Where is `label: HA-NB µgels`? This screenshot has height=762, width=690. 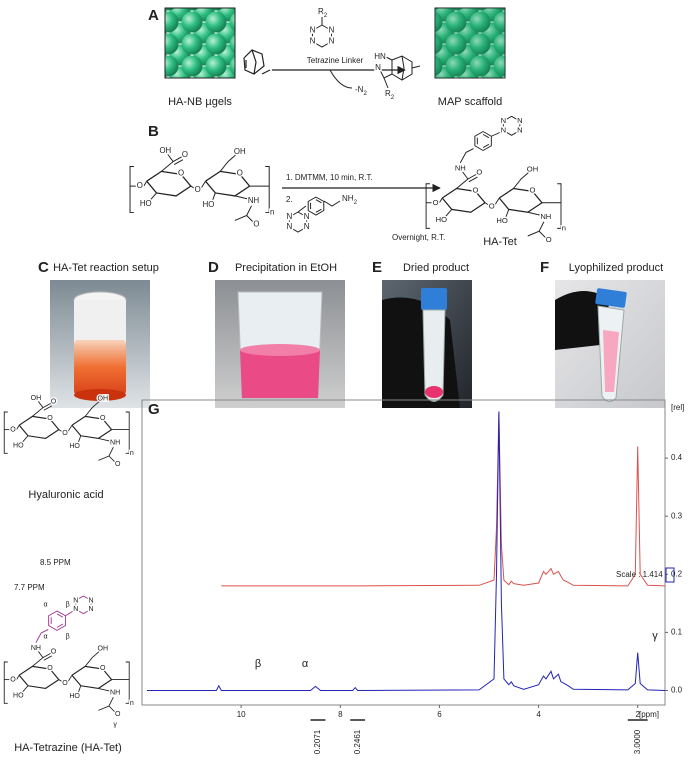 label: HA-NB µgels is located at coordinates (200, 102).